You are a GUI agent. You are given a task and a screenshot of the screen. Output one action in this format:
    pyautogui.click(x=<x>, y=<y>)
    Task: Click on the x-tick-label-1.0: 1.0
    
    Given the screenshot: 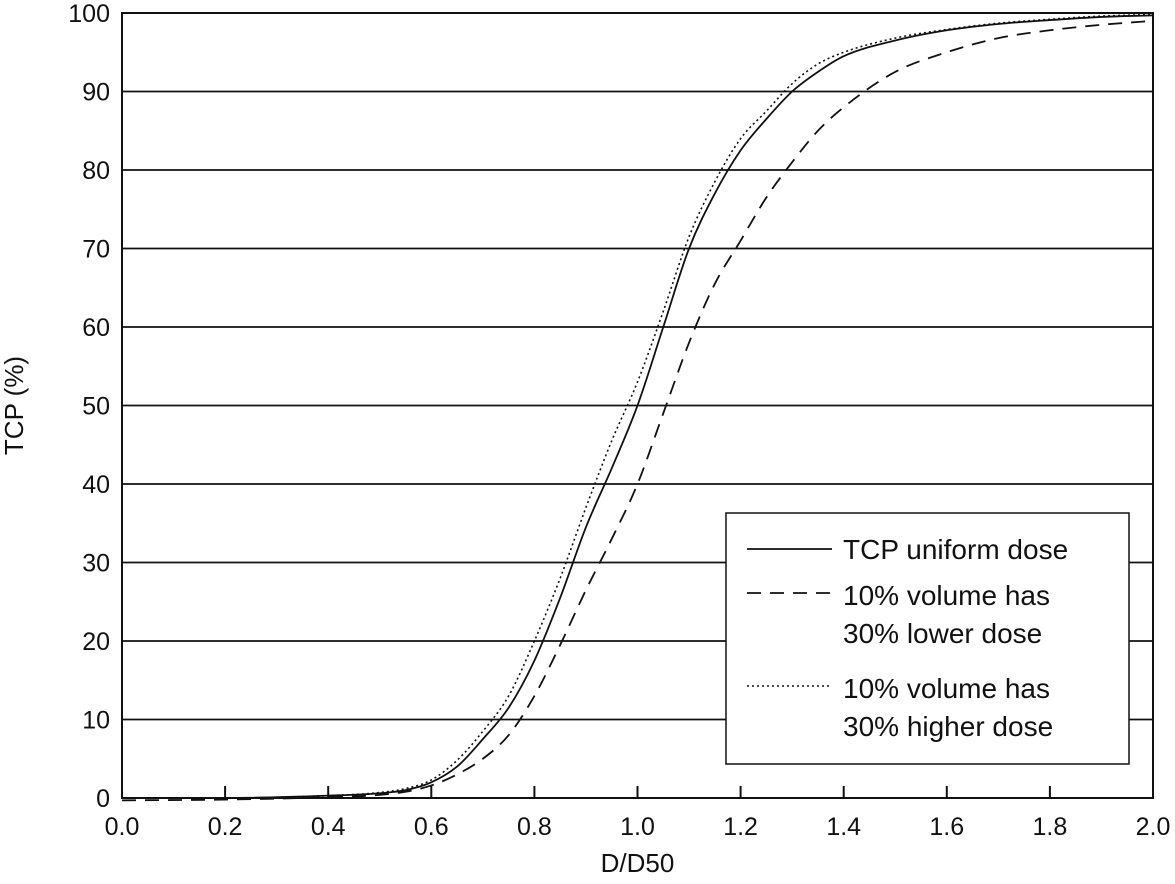 What is the action you would take?
    pyautogui.click(x=637, y=827)
    